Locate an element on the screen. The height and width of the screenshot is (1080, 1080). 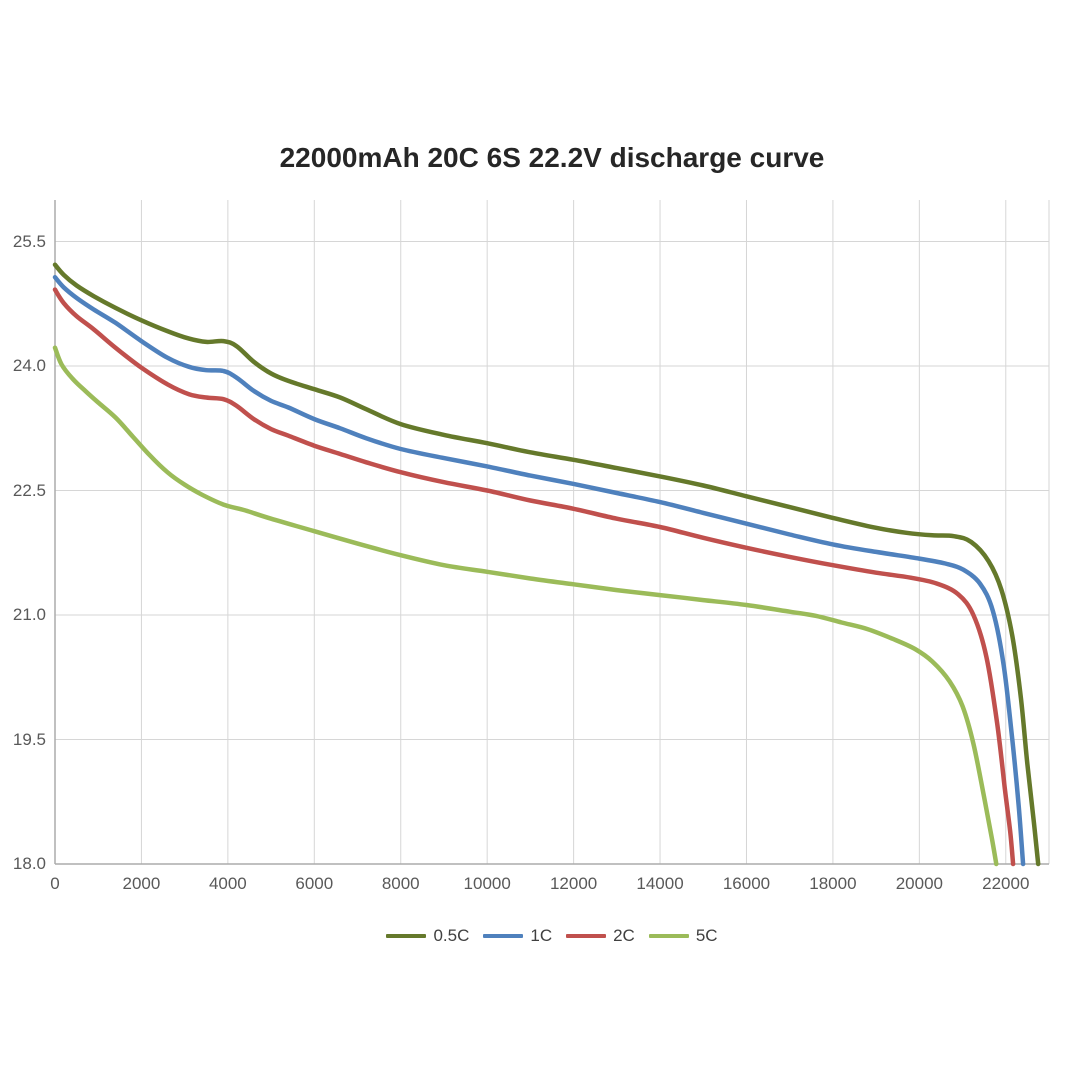
y-tick-label: 19.5 is located at coordinates (29, 739).